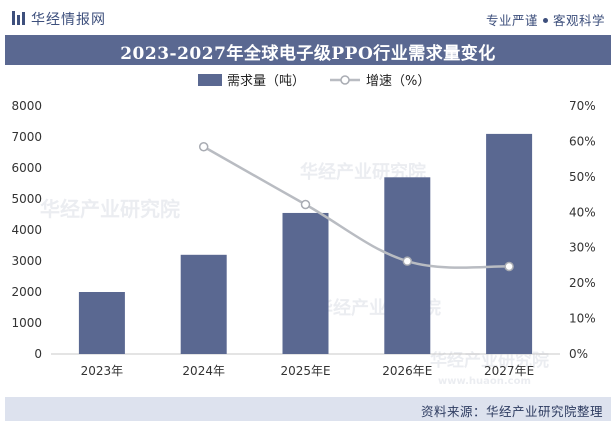 Image resolution: width=615 pixels, height=425 pixels. What do you see at coordinates (26, 168) in the screenshot?
I see `y-left-tick-label: 6000` at bounding box center [26, 168].